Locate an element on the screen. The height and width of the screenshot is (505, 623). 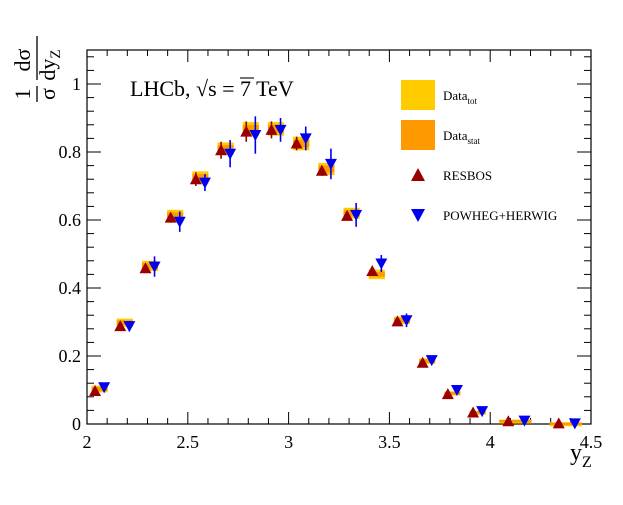
y-axis-title: 1 σ dσ dyZ is located at coordinates (37, 69).